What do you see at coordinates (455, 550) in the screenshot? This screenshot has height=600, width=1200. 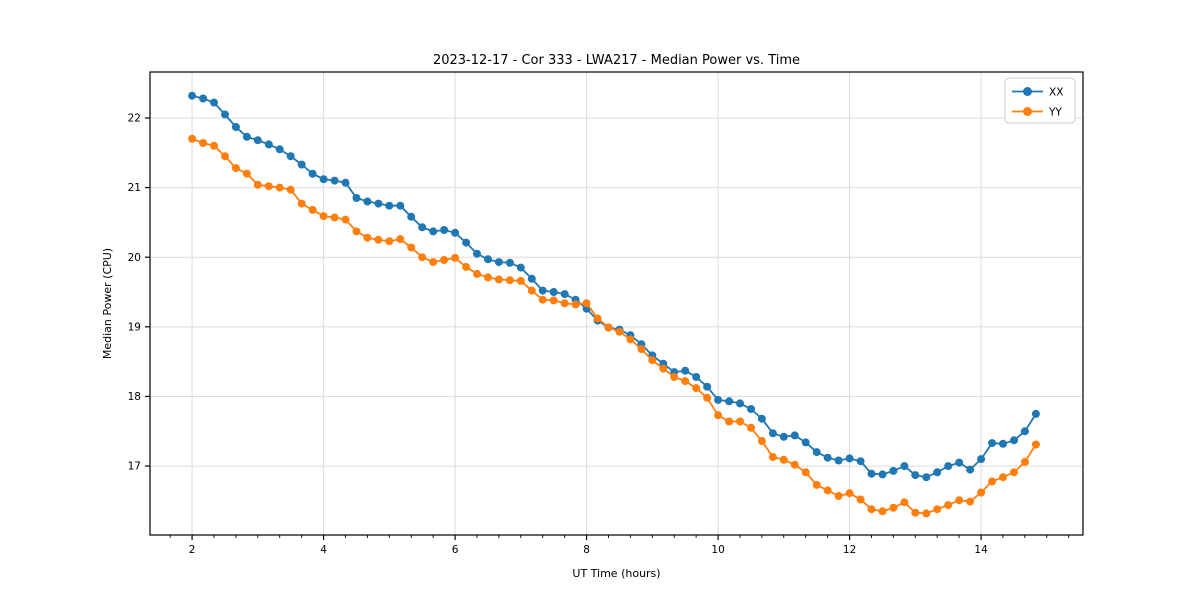 I see `x-tick-label: 6` at bounding box center [455, 550].